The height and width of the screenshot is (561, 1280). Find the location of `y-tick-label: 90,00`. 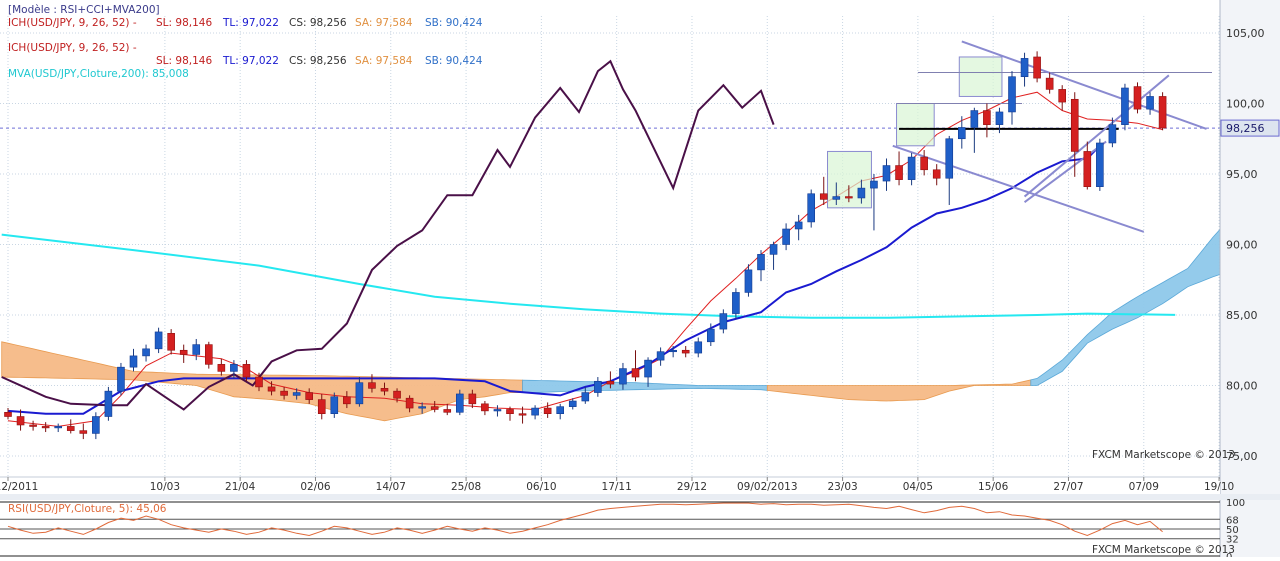

y-tick-label: 90,00 is located at coordinates (1242, 245).